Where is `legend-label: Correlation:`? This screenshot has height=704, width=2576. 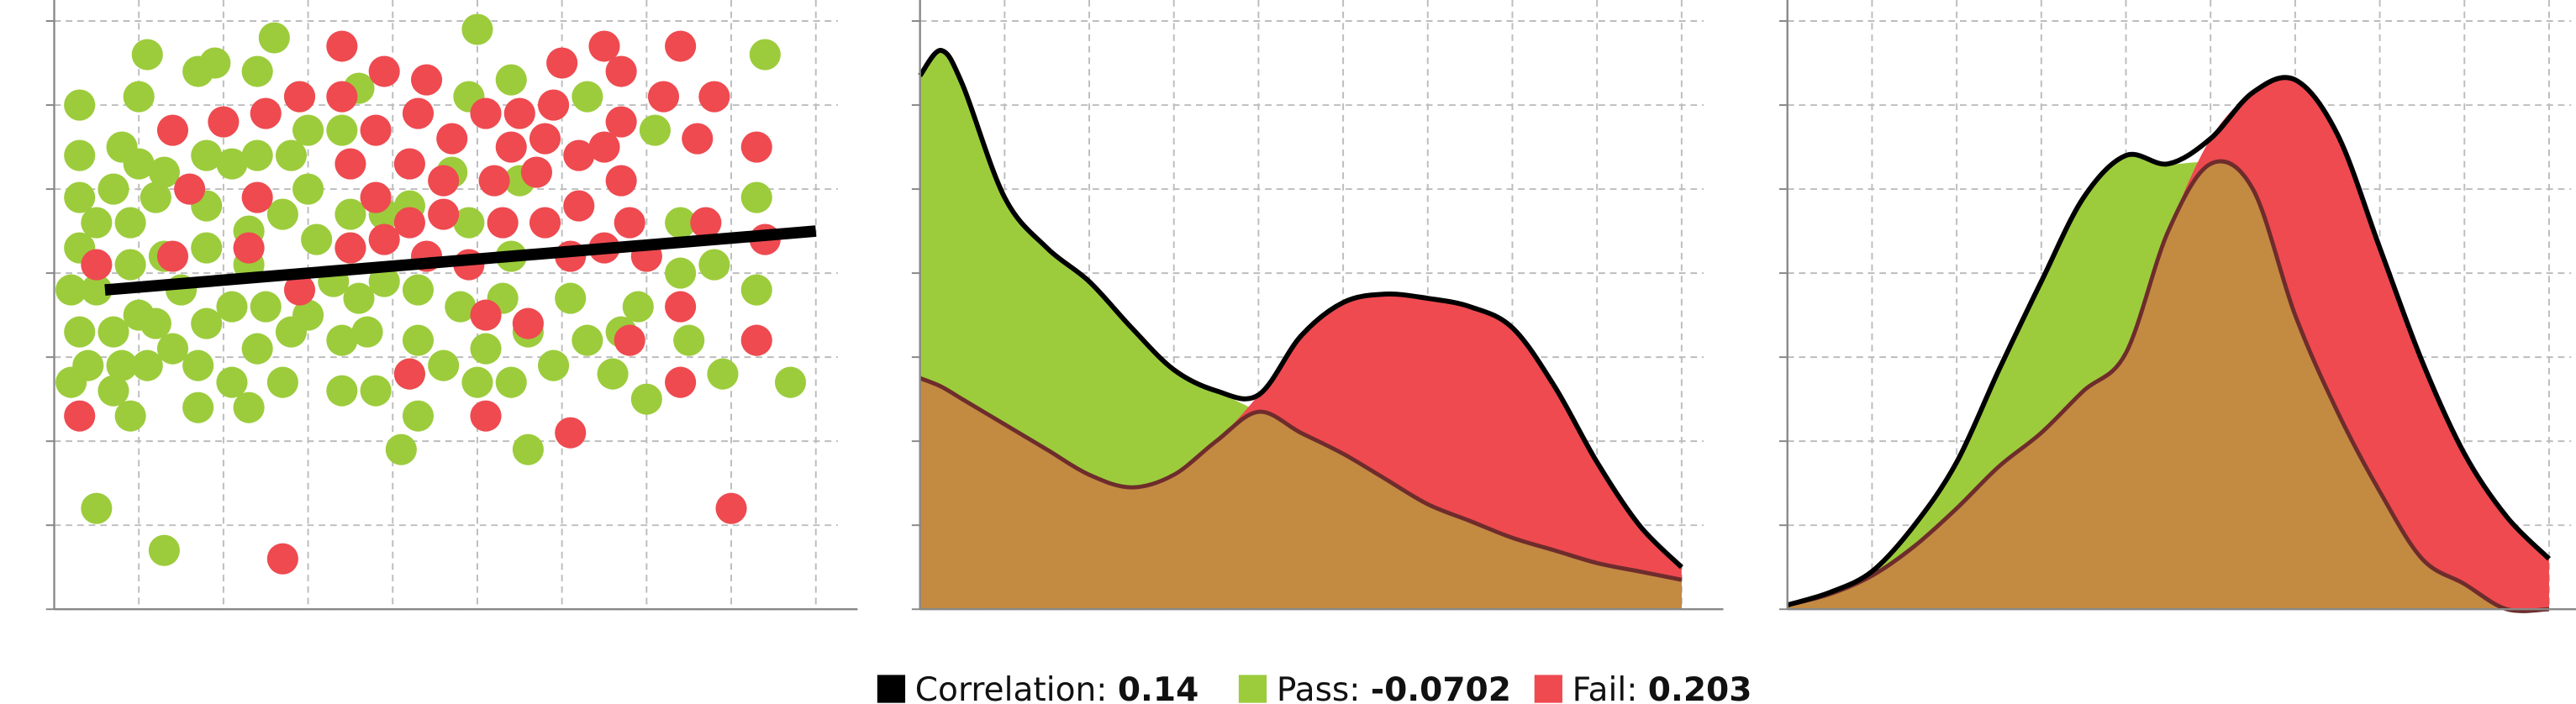
legend-label: Correlation: is located at coordinates (1011, 687).